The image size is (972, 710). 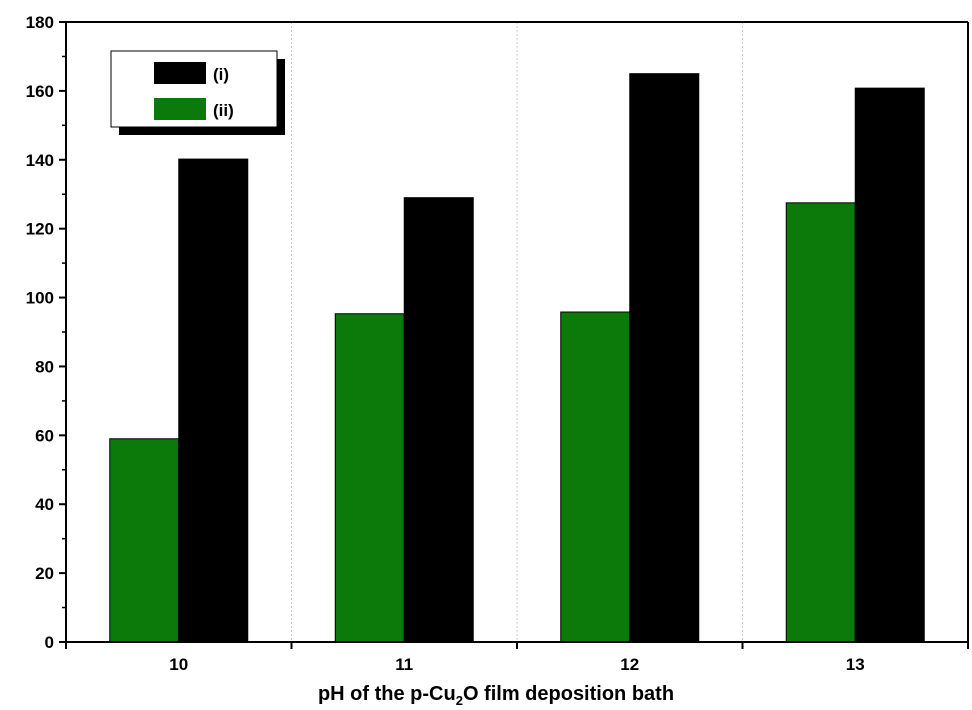 I want to click on legend-label-ii: (ii), so click(x=223, y=110).